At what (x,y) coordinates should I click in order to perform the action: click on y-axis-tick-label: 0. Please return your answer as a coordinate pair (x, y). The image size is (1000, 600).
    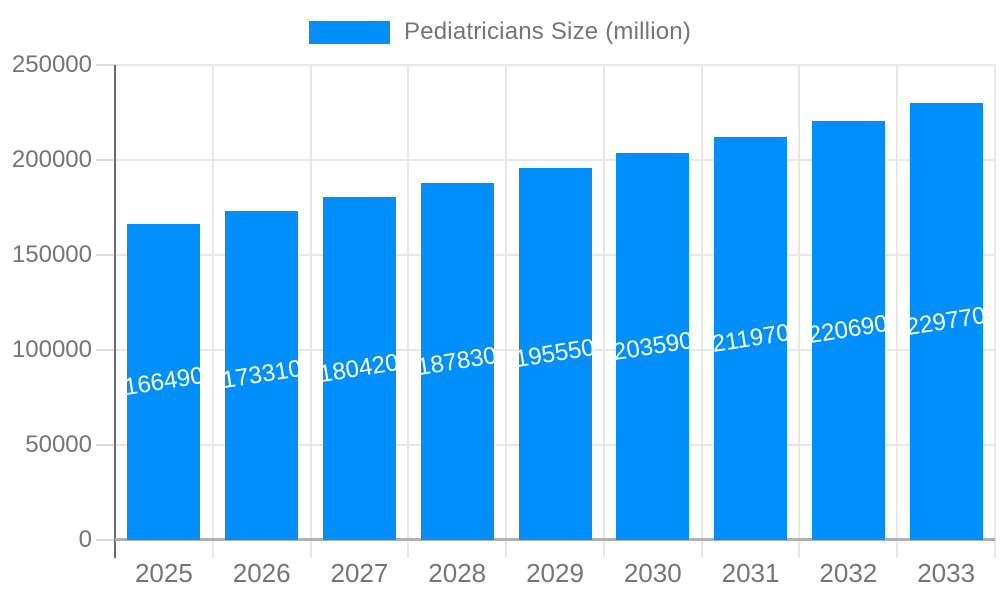
    Looking at the image, I should click on (85, 539).